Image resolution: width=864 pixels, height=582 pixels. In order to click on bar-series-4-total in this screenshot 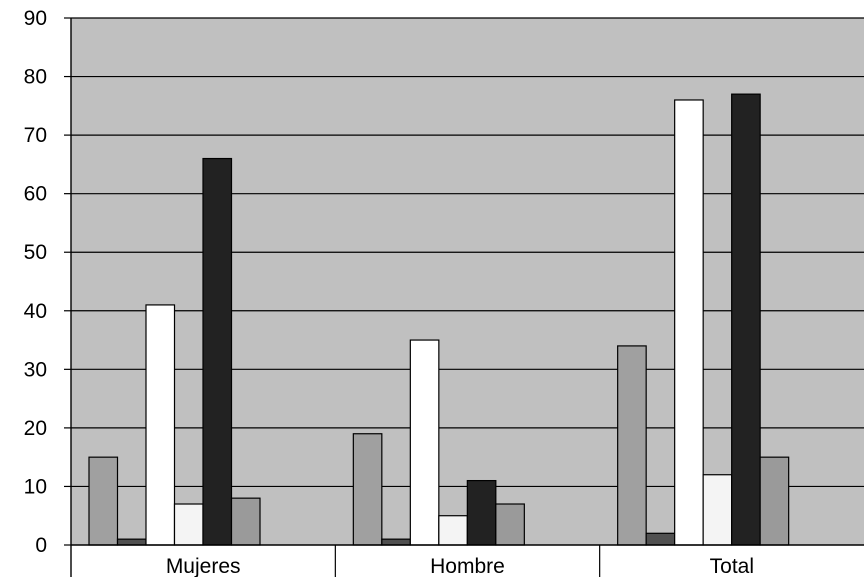, I will do `click(717, 510)`.